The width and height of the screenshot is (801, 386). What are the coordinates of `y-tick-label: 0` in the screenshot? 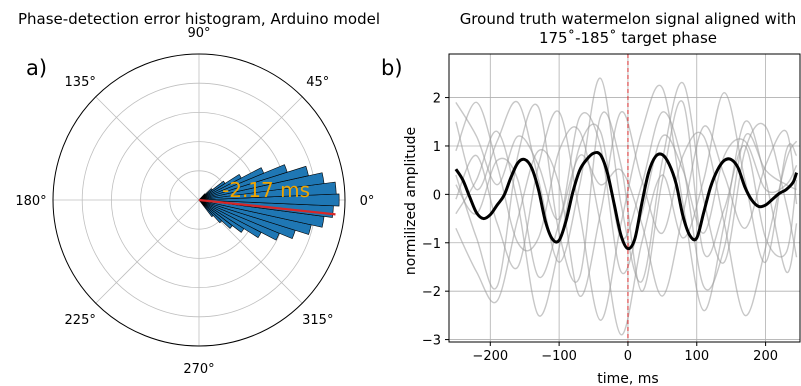 It's located at (437, 195).